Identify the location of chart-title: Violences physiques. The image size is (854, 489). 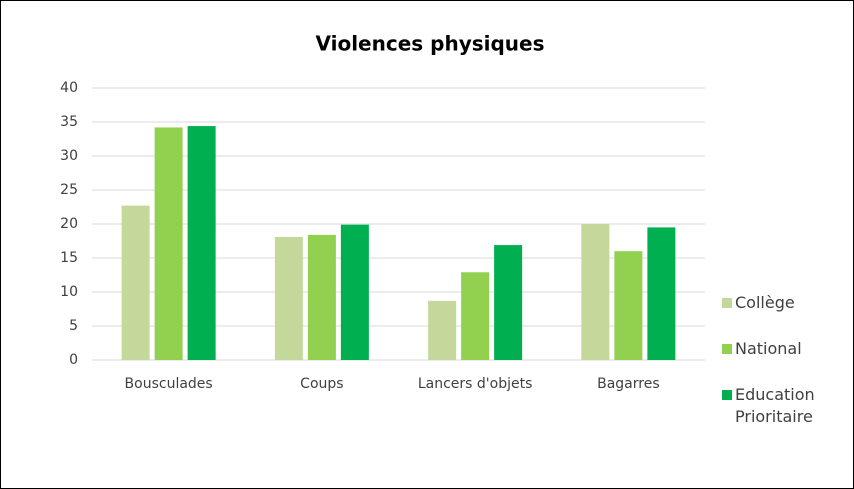
(429, 44).